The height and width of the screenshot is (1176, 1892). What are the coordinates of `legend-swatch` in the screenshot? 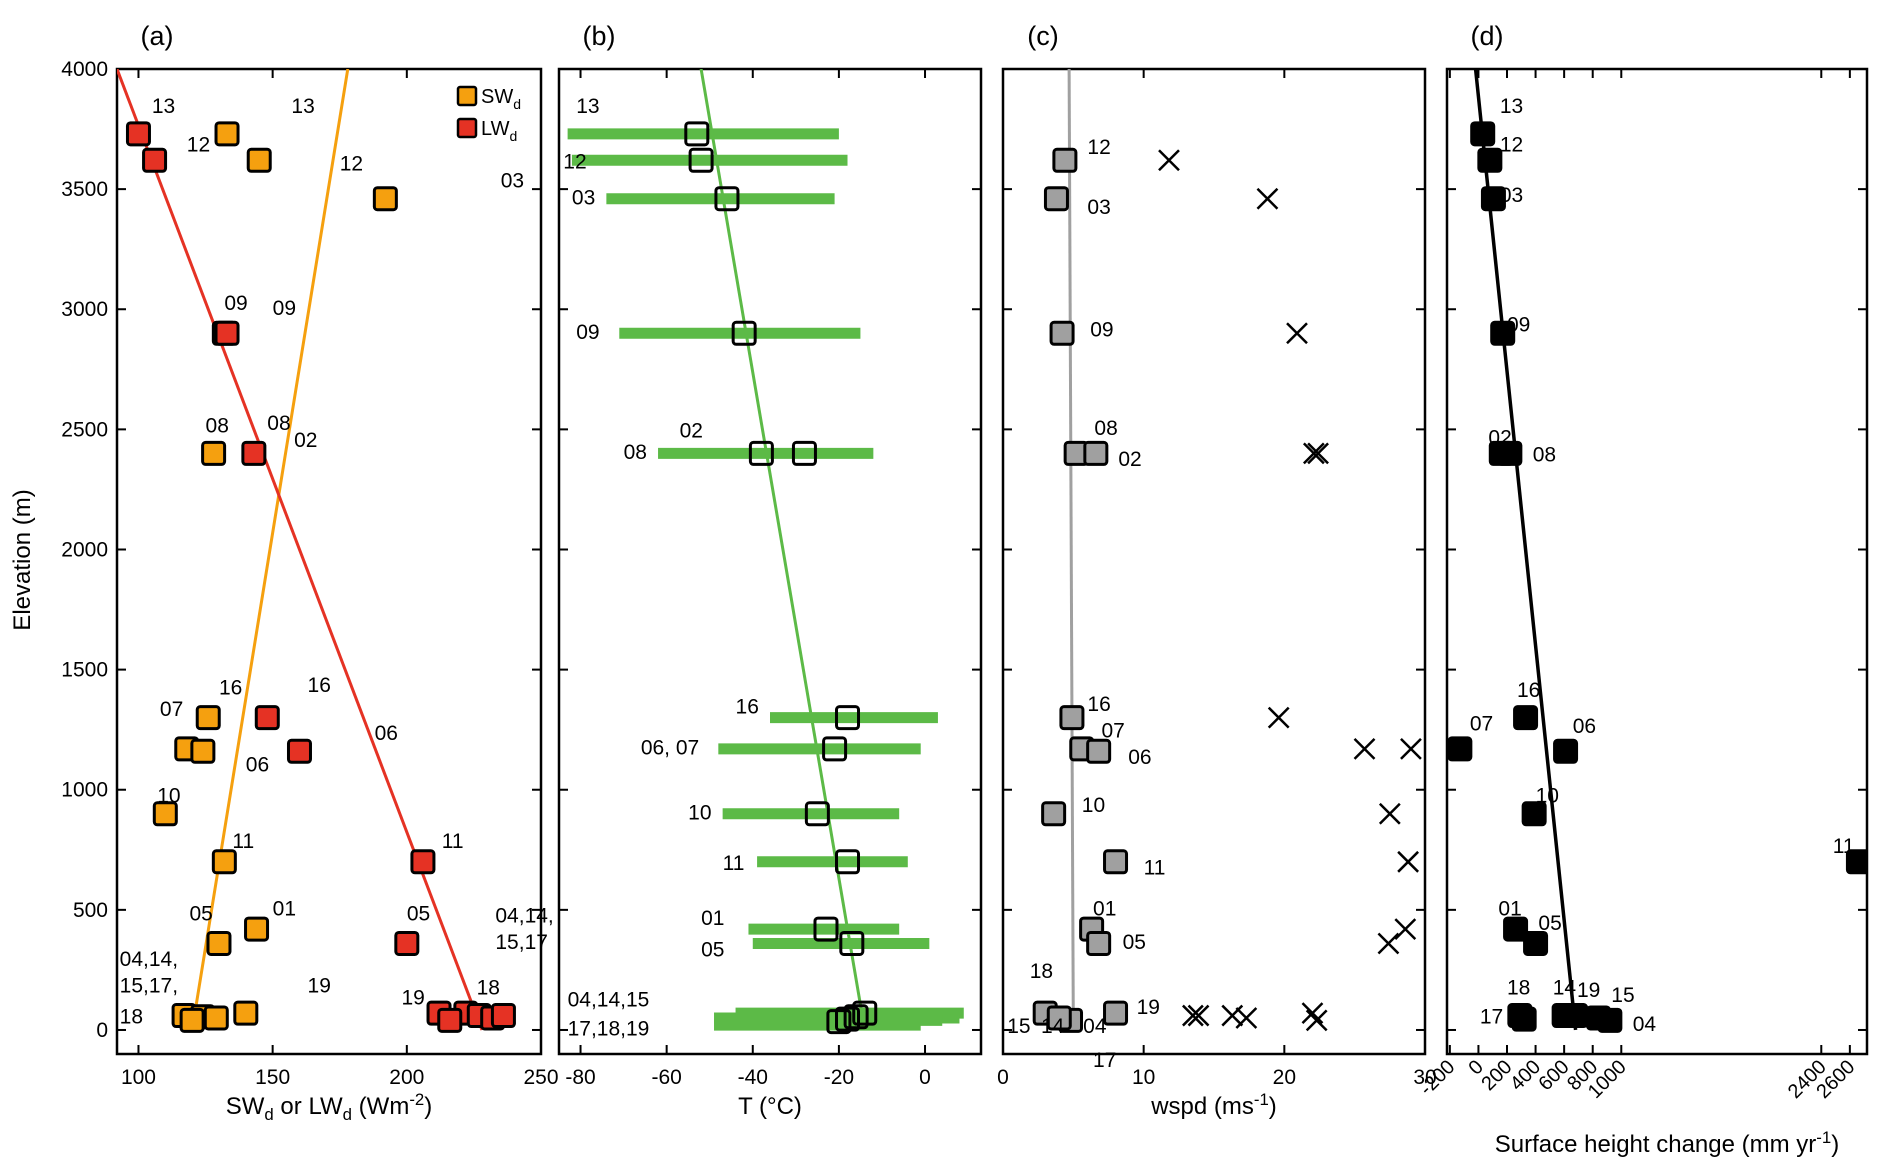 It's located at (467, 128).